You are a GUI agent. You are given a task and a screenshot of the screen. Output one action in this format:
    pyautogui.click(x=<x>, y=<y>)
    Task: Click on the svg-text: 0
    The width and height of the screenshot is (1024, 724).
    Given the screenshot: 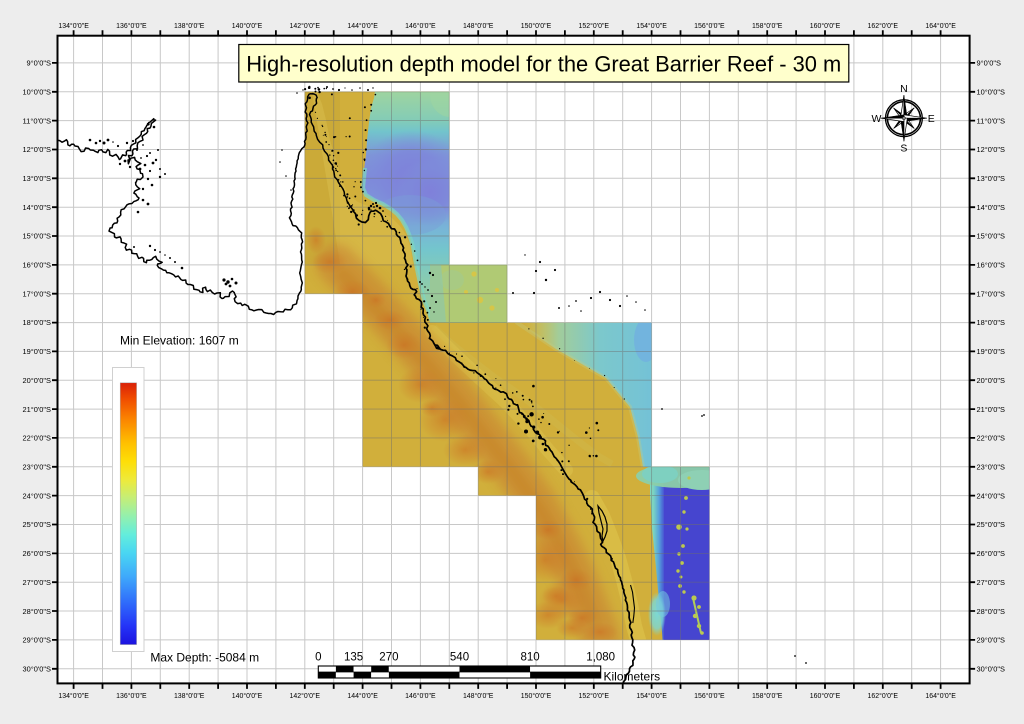 What is the action you would take?
    pyautogui.click(x=318, y=658)
    